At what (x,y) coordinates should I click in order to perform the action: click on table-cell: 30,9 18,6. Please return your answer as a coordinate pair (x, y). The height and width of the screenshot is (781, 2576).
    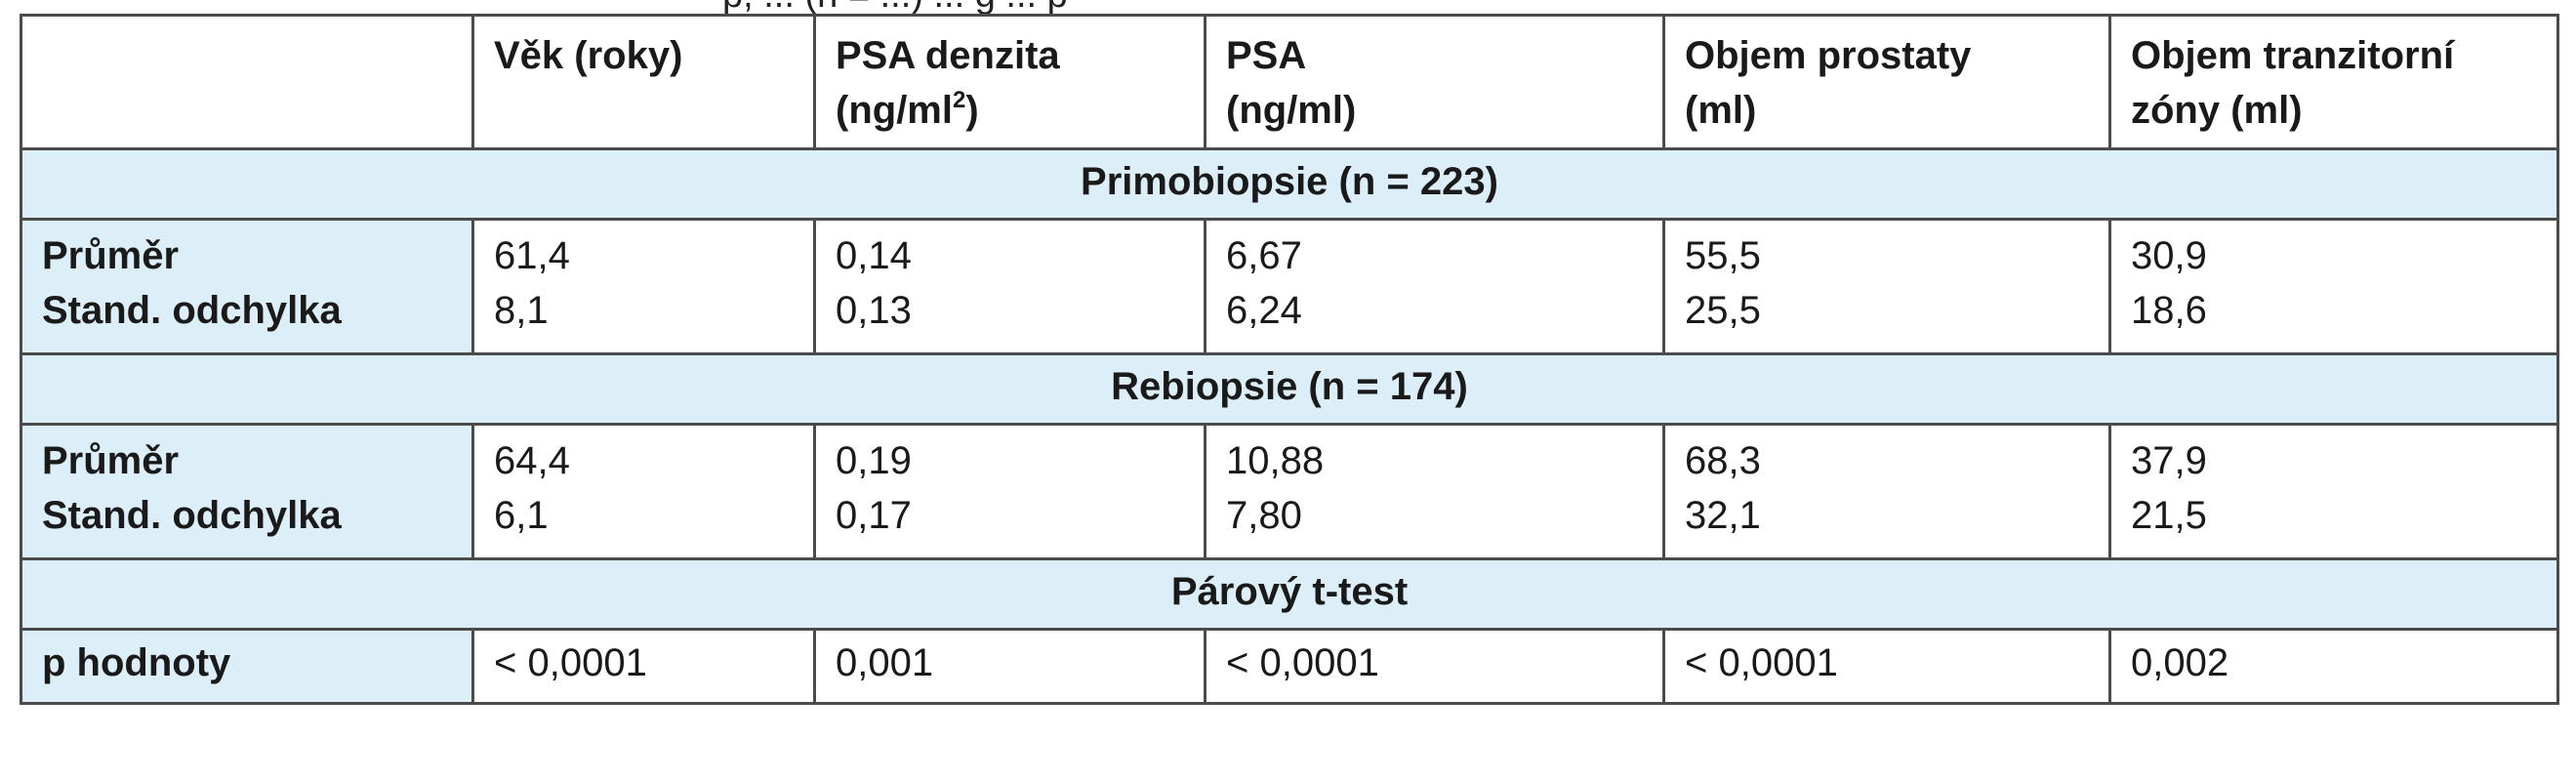
    Looking at the image, I should click on (2333, 286).